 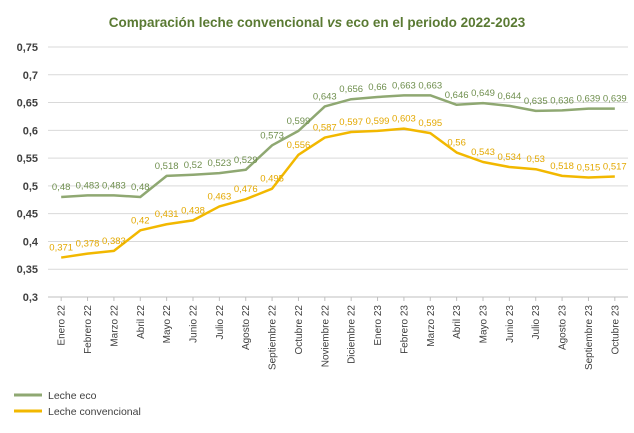 I want to click on x-tick-label: Mayo 22, so click(x=167, y=324).